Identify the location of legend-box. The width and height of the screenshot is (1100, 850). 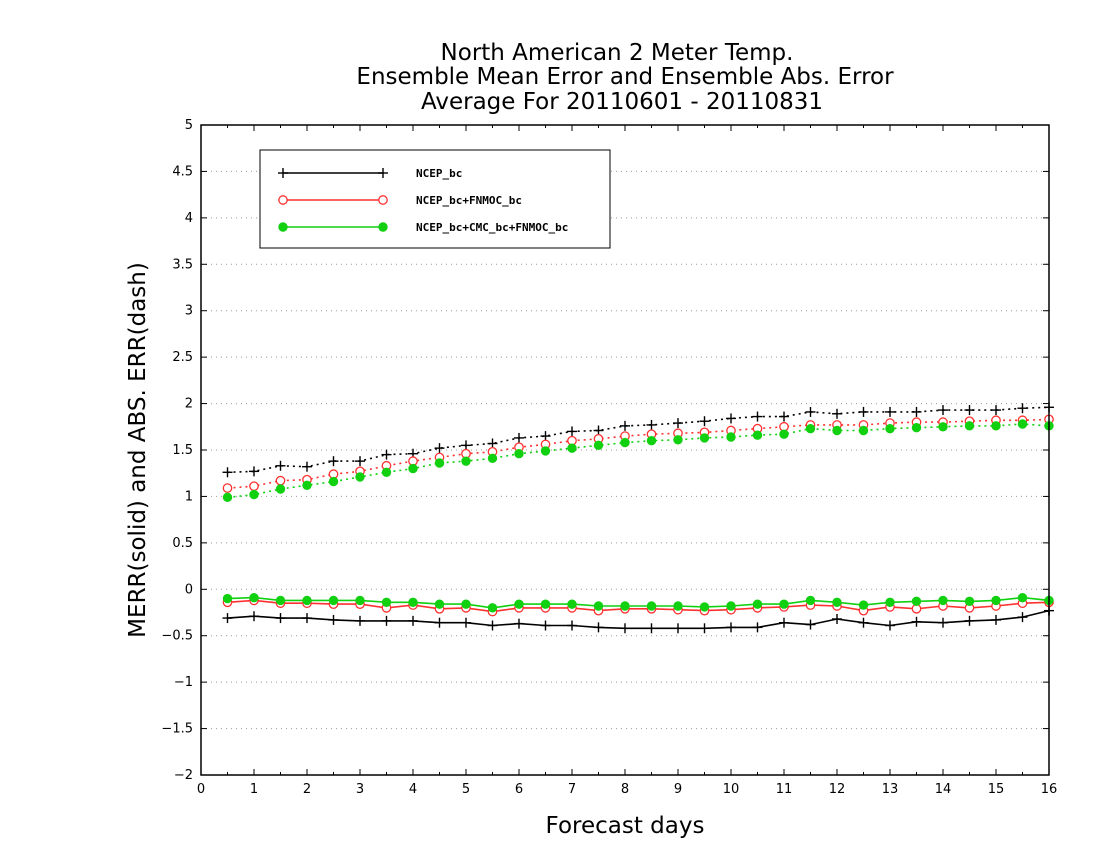
(435, 199).